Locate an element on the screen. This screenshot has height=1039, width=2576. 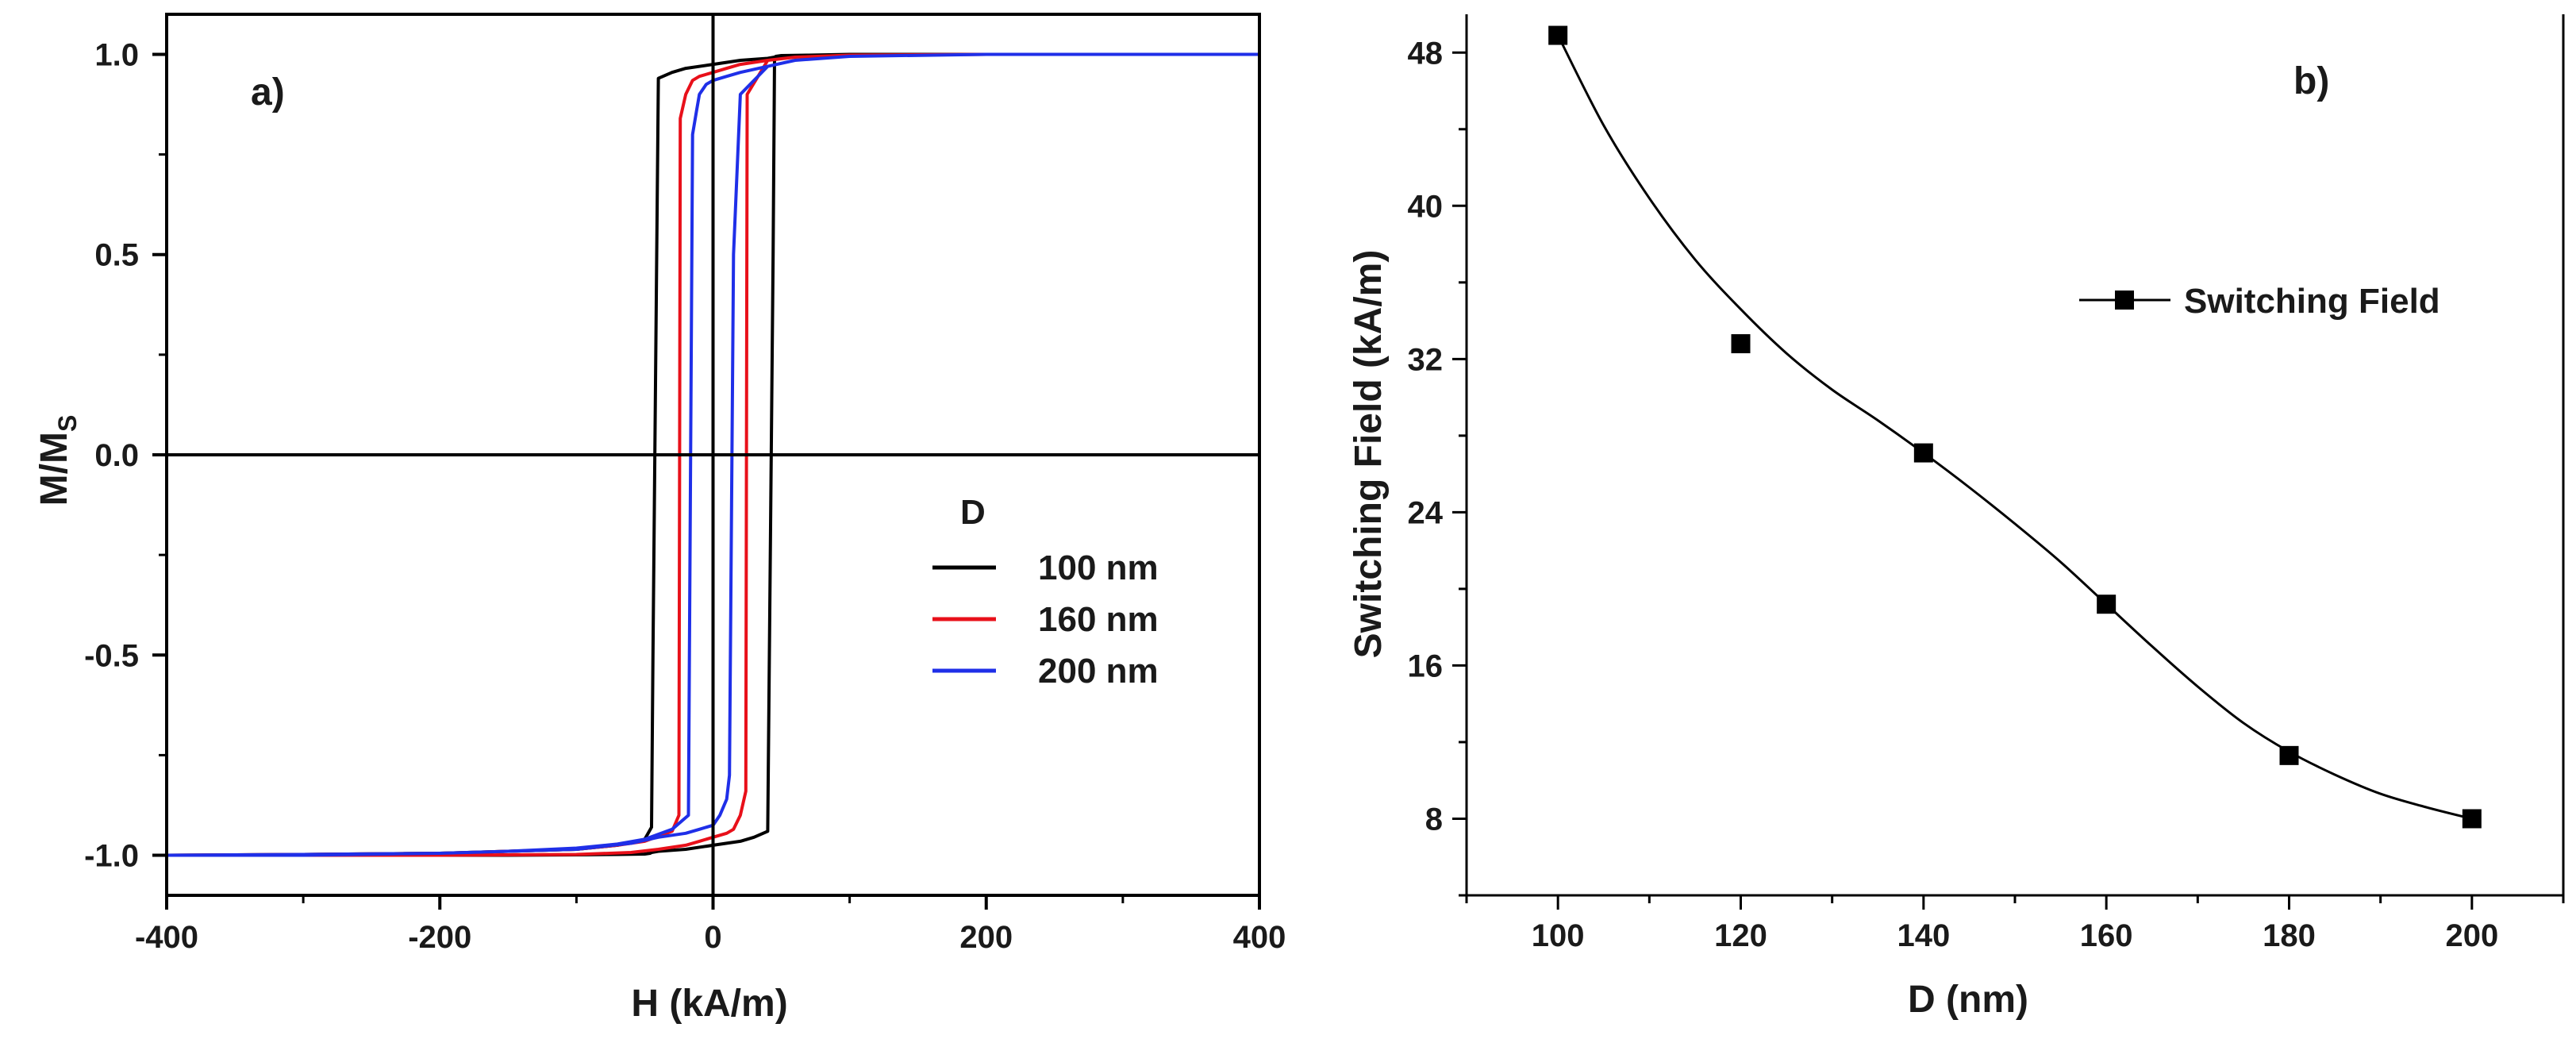
x-tick-label-b: 200 is located at coordinates (2471, 935).